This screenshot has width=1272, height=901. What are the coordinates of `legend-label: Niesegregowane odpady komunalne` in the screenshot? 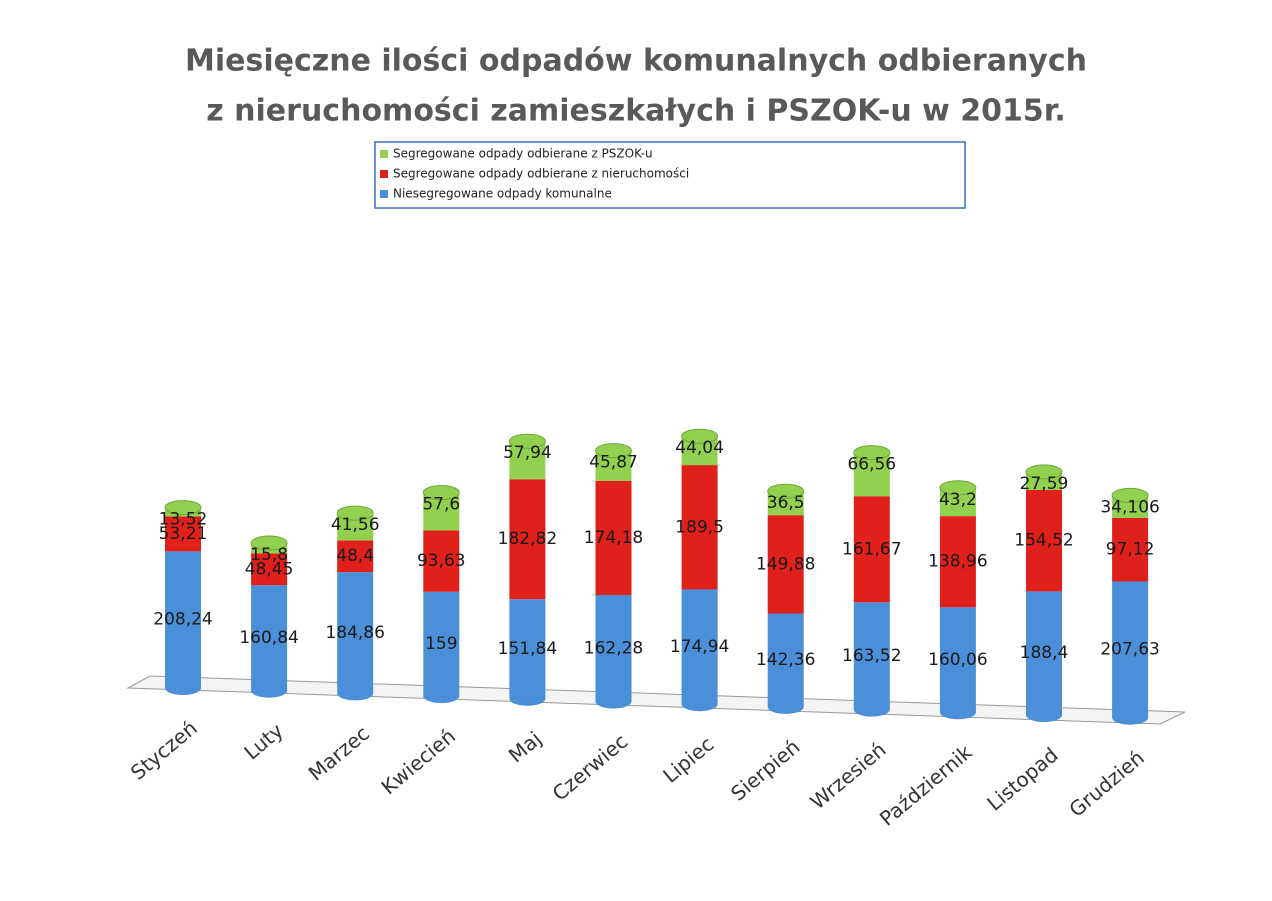 It's located at (502, 194).